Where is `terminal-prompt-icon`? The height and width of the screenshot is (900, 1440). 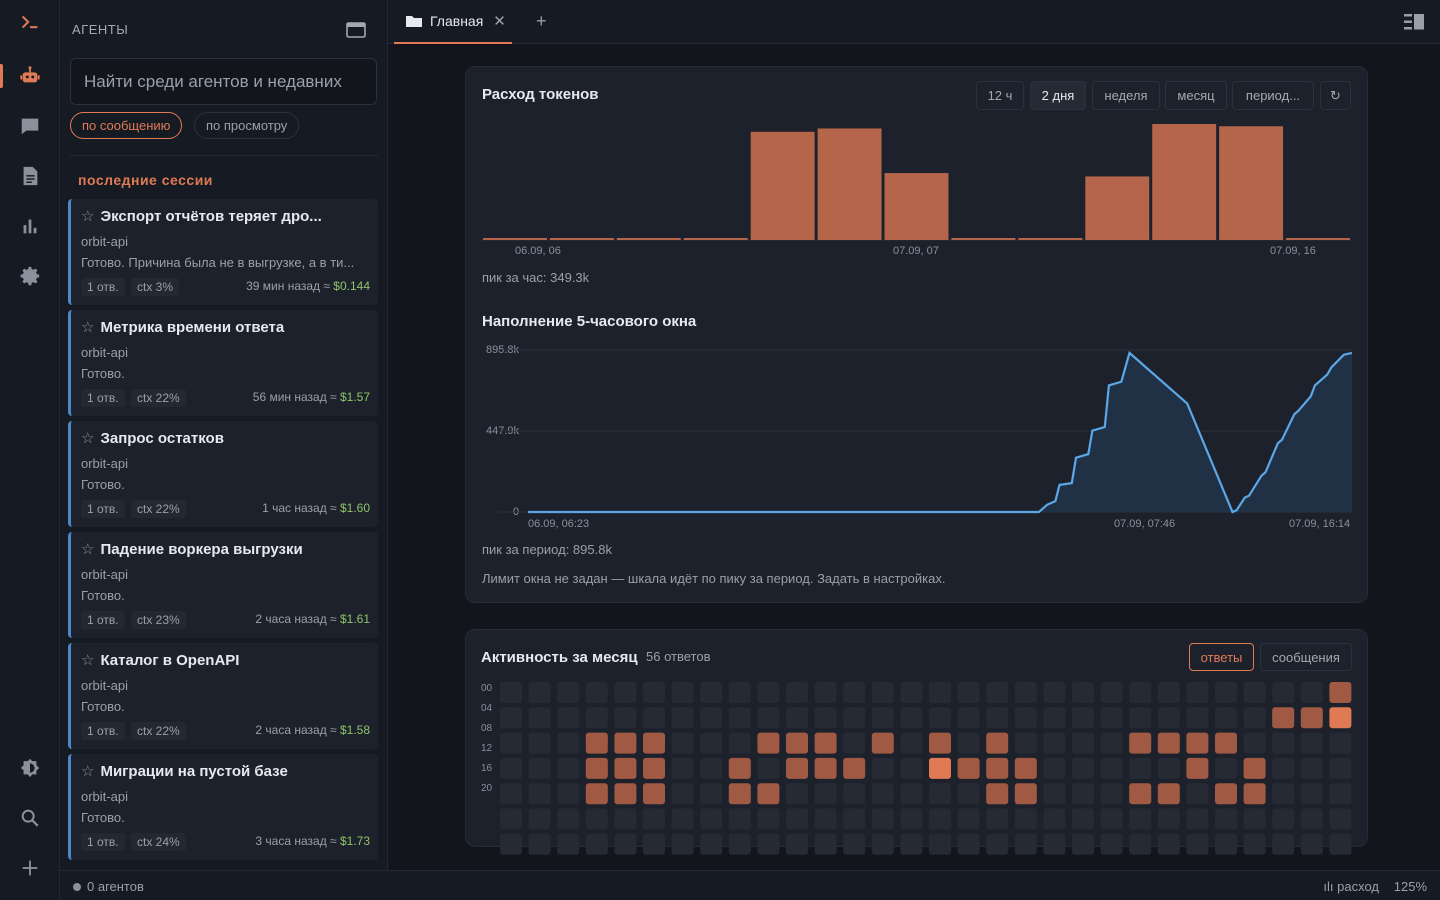 terminal-prompt-icon is located at coordinates (30, 22).